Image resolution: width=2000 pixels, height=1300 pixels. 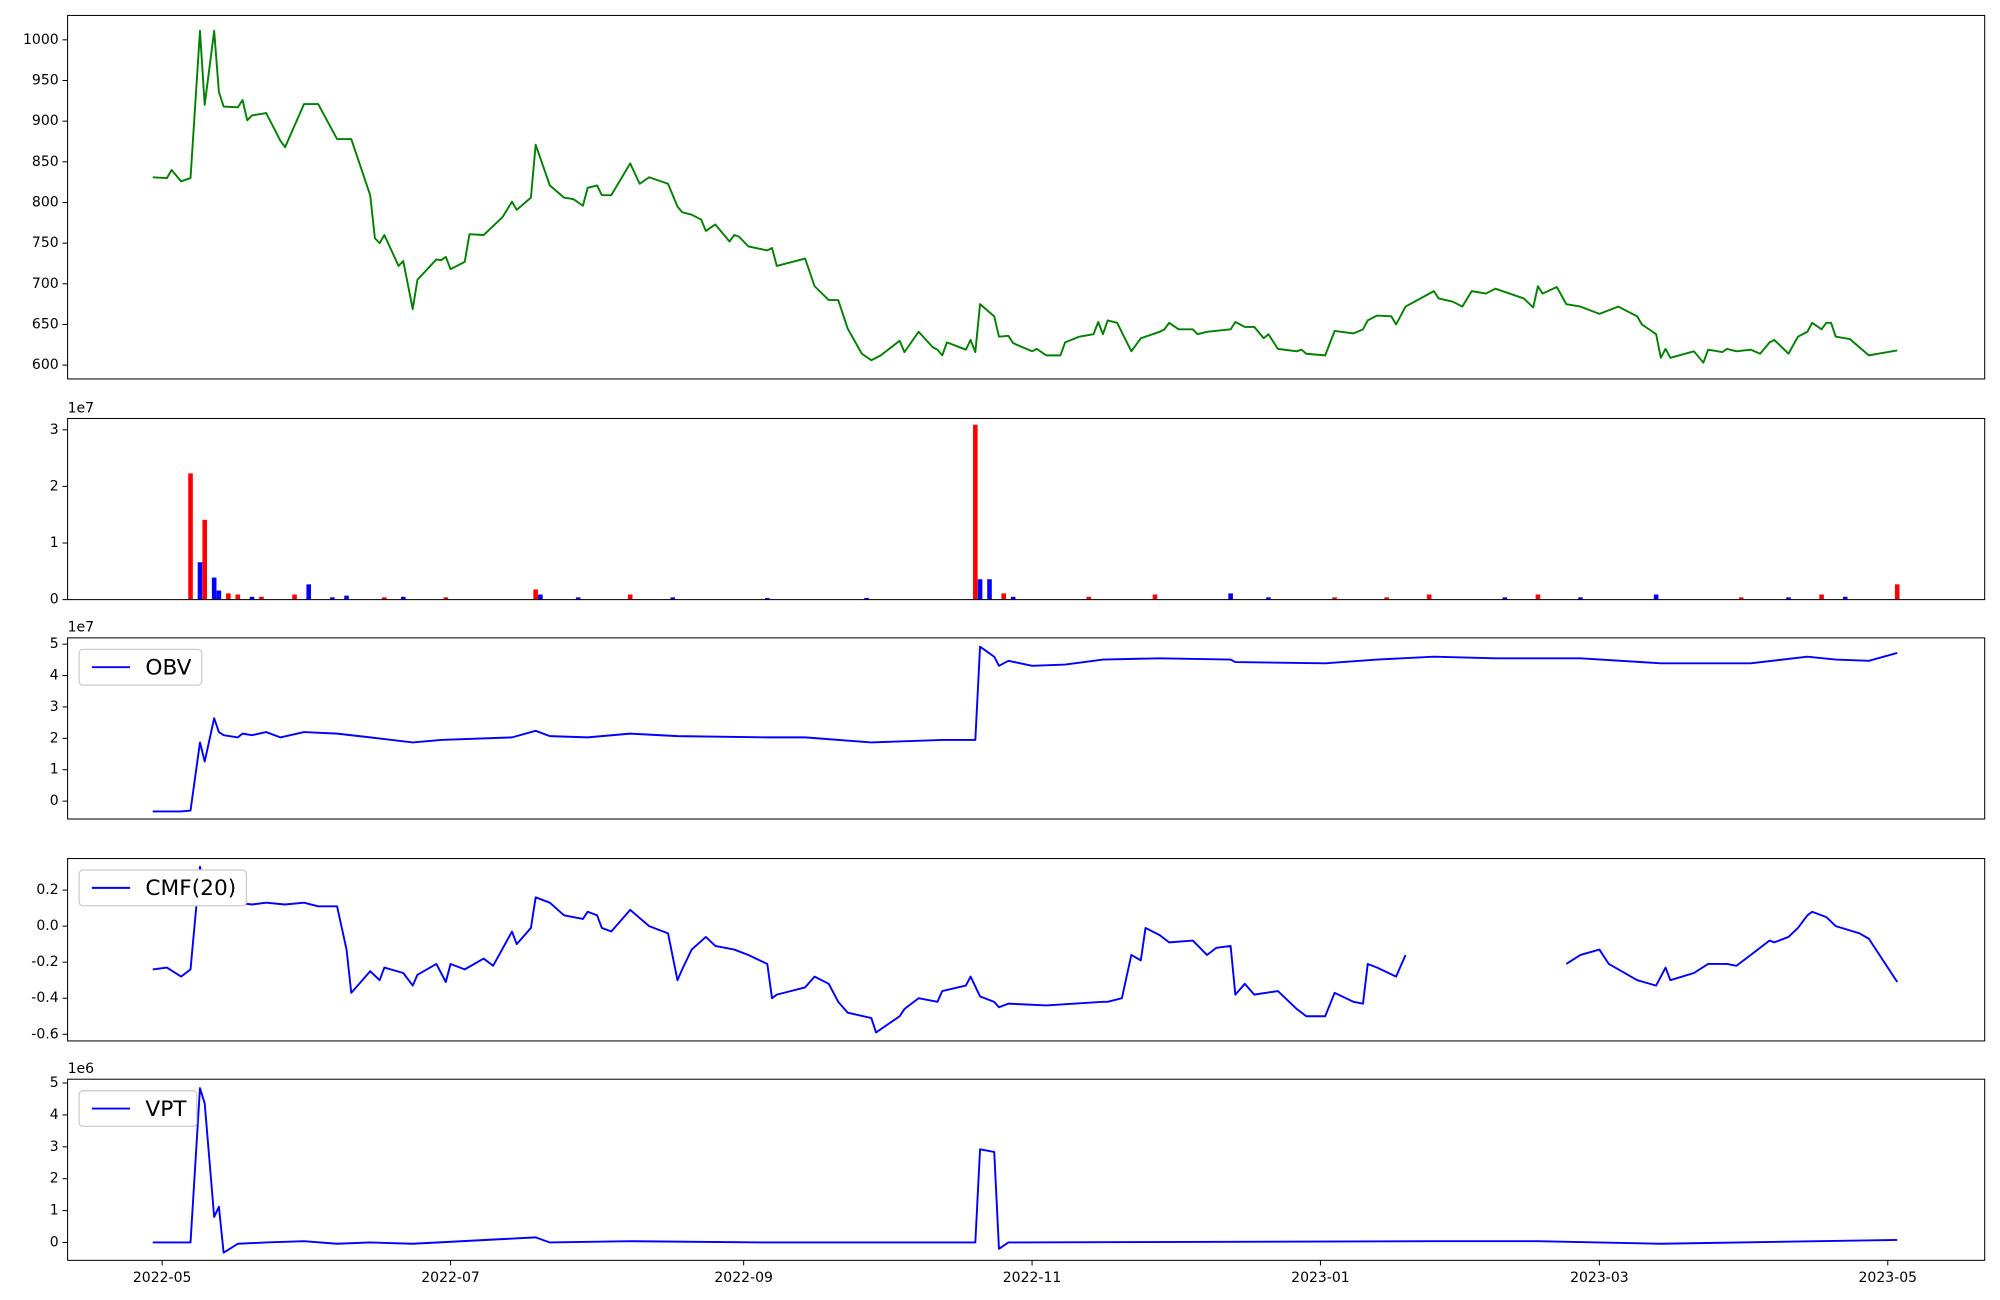 What do you see at coordinates (47, 890) in the screenshot?
I see `y-tick-label: 0.2` at bounding box center [47, 890].